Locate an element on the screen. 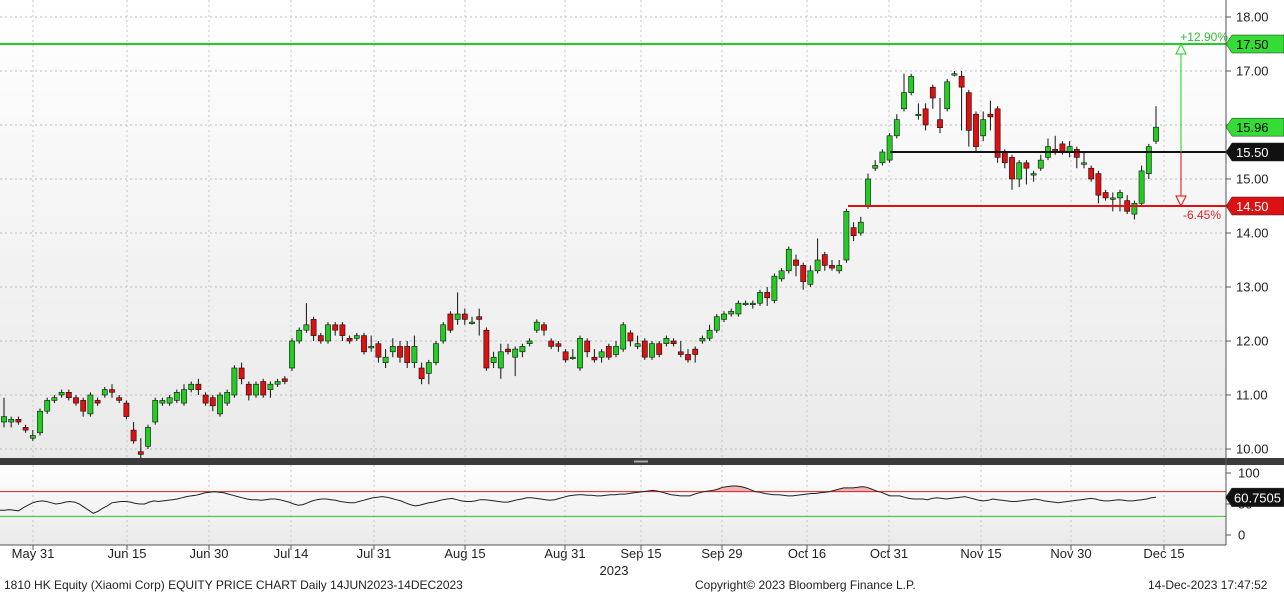 This screenshot has height=596, width=1284. last-price-tag-text: 15.96 is located at coordinates (1252, 127).